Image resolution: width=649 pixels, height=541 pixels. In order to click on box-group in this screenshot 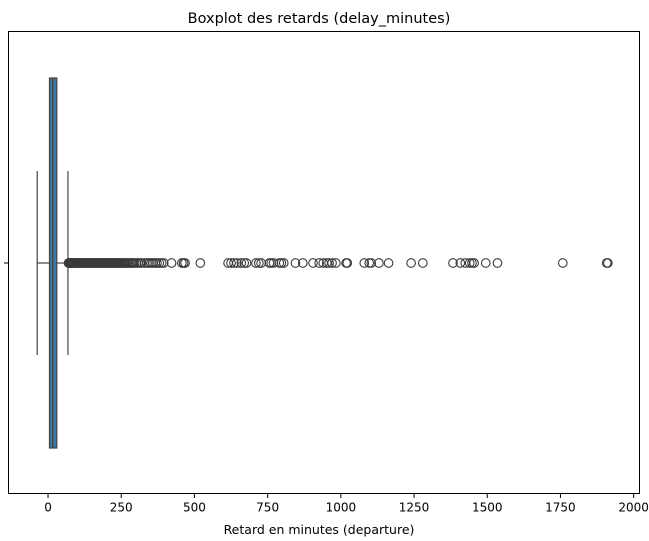, I will do `click(52, 263)`.